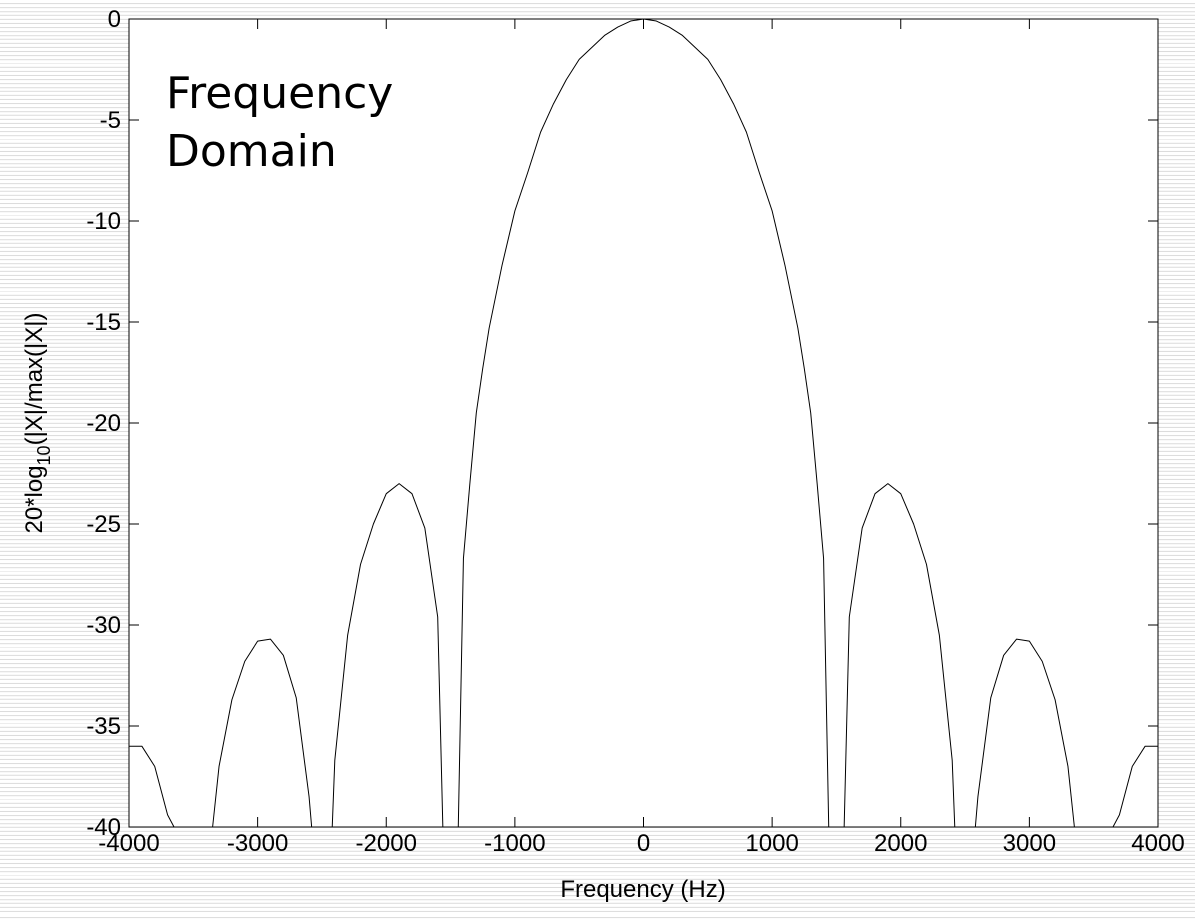 This screenshot has width=1195, height=919. What do you see at coordinates (34, 378) in the screenshot?
I see `y-axis-label-suffix: (|X|/max(|X|)` at bounding box center [34, 378].